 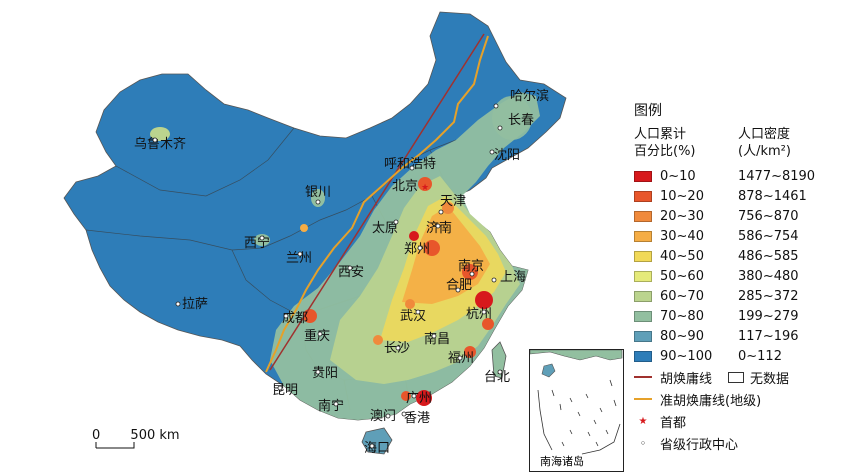 I want to click on capital-star-icon: ★, so click(x=643, y=421).